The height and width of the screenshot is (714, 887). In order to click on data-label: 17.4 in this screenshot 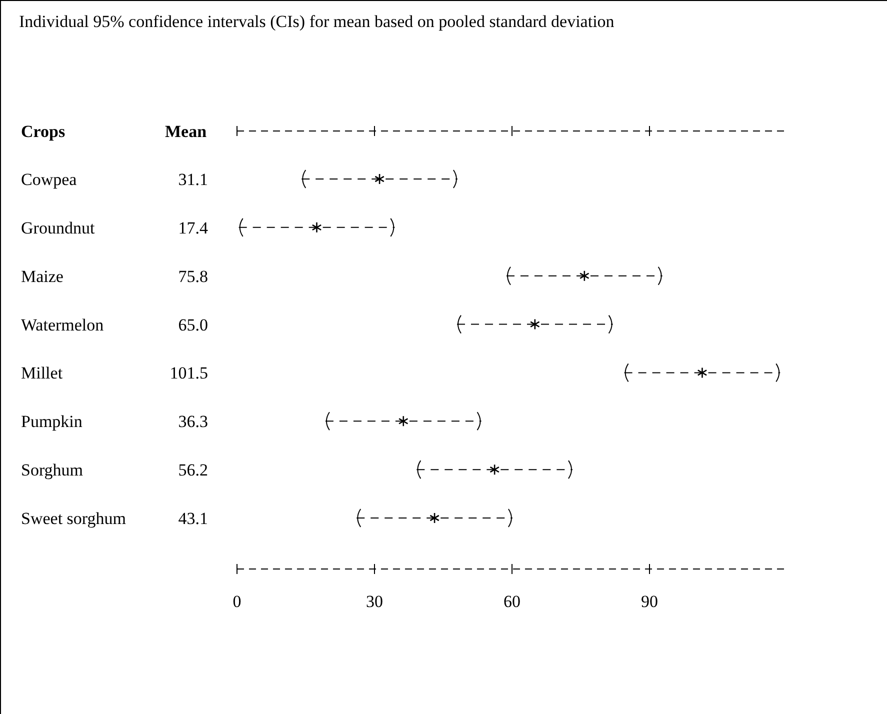, I will do `click(193, 228)`.